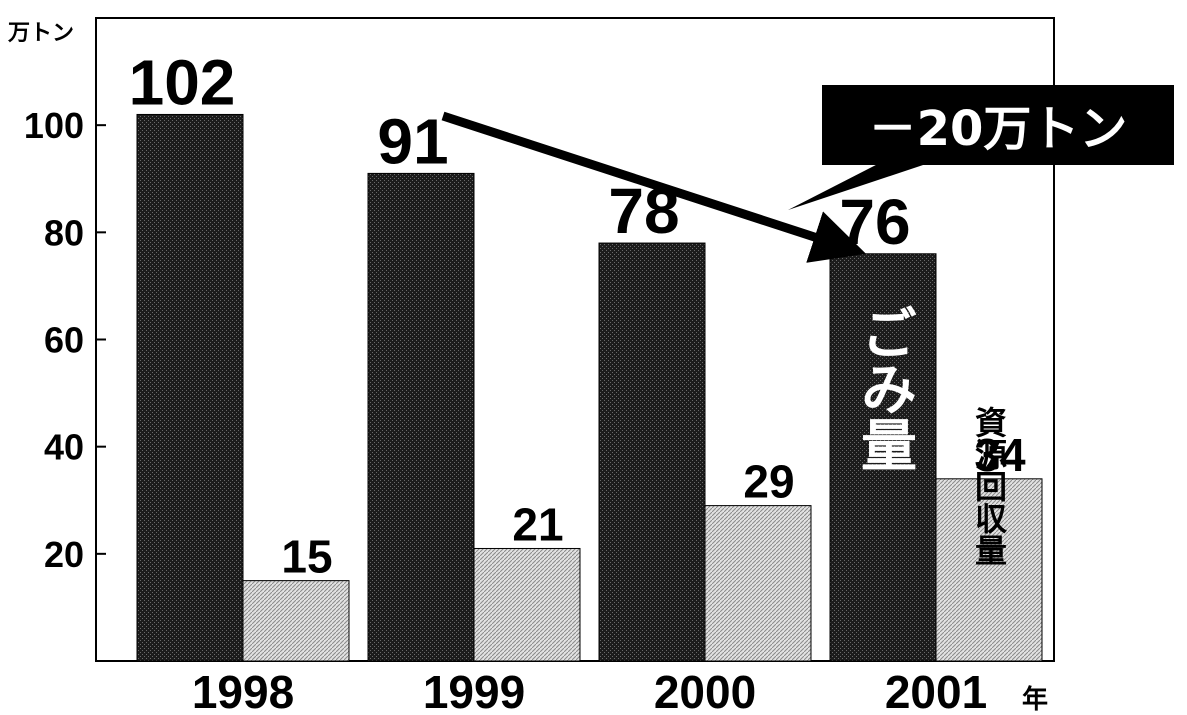 Image resolution: width=1187 pixels, height=715 pixels. Describe the element at coordinates (989, 486) in the screenshot. I see `series-label-recycle: 資源回収量` at that location.